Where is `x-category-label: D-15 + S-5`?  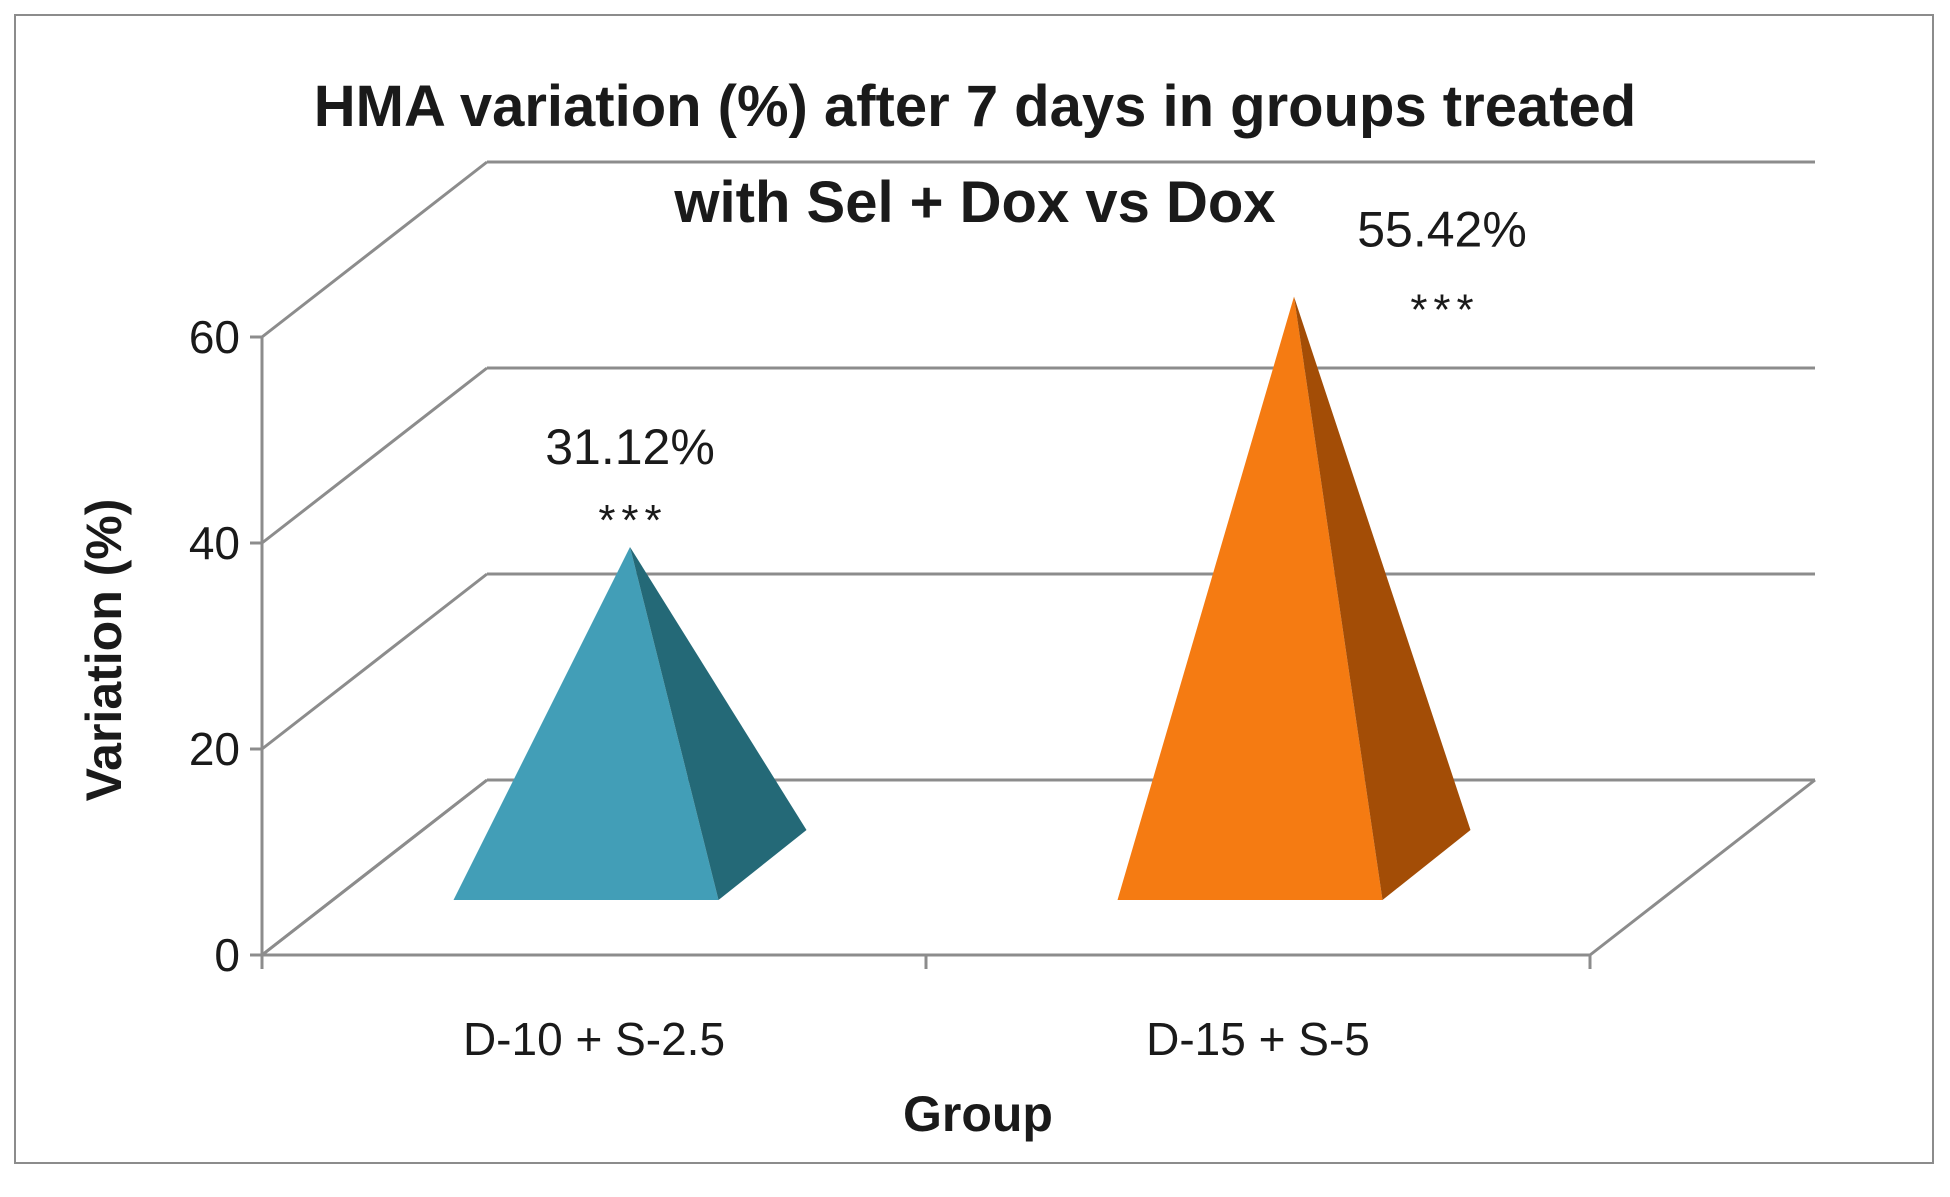
x-category-label: D-15 + S-5 is located at coordinates (1258, 1039).